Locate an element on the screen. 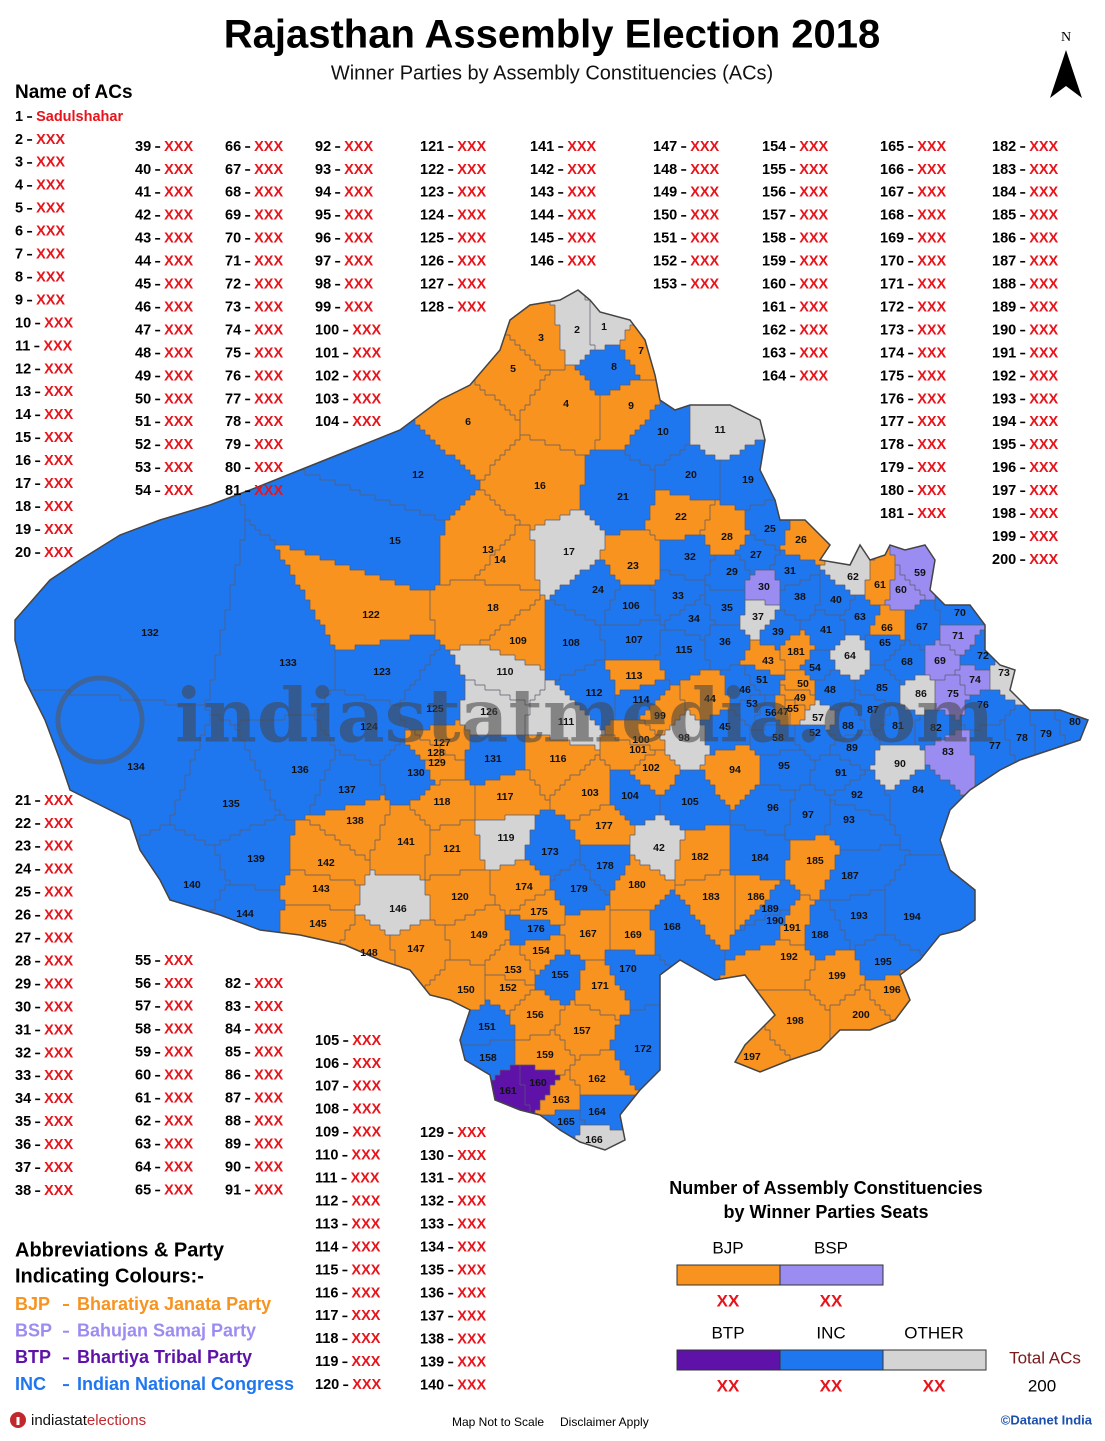 Image resolution: width=1105 pixels, height=1441 pixels. ac-map-label: 37 is located at coordinates (758, 617).